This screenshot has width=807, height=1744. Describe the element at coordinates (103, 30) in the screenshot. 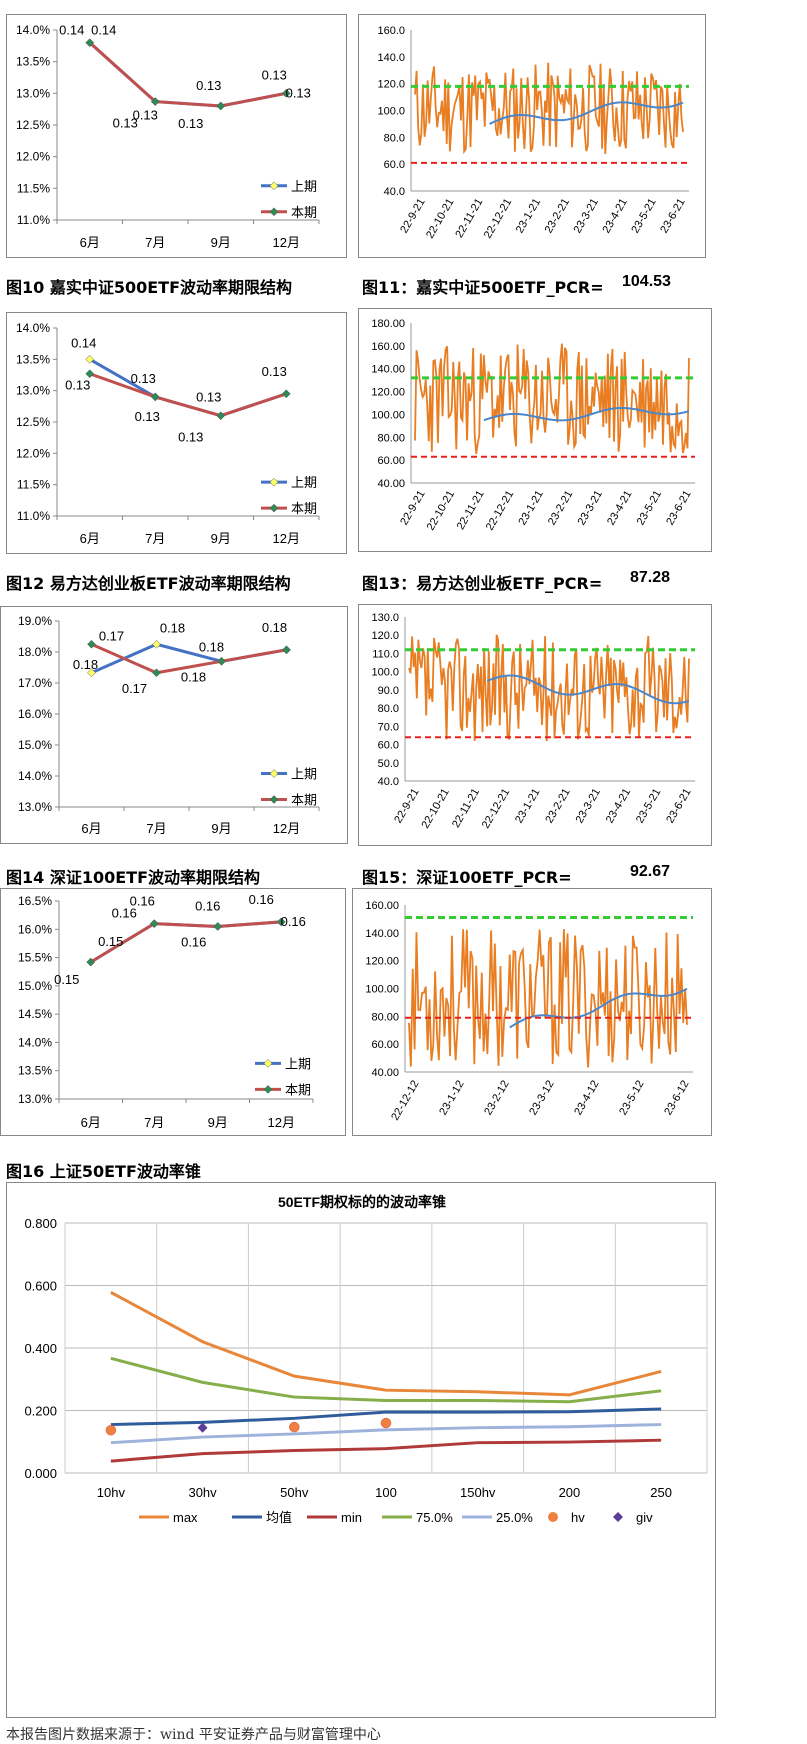

I see `data-label: 0.14` at that location.